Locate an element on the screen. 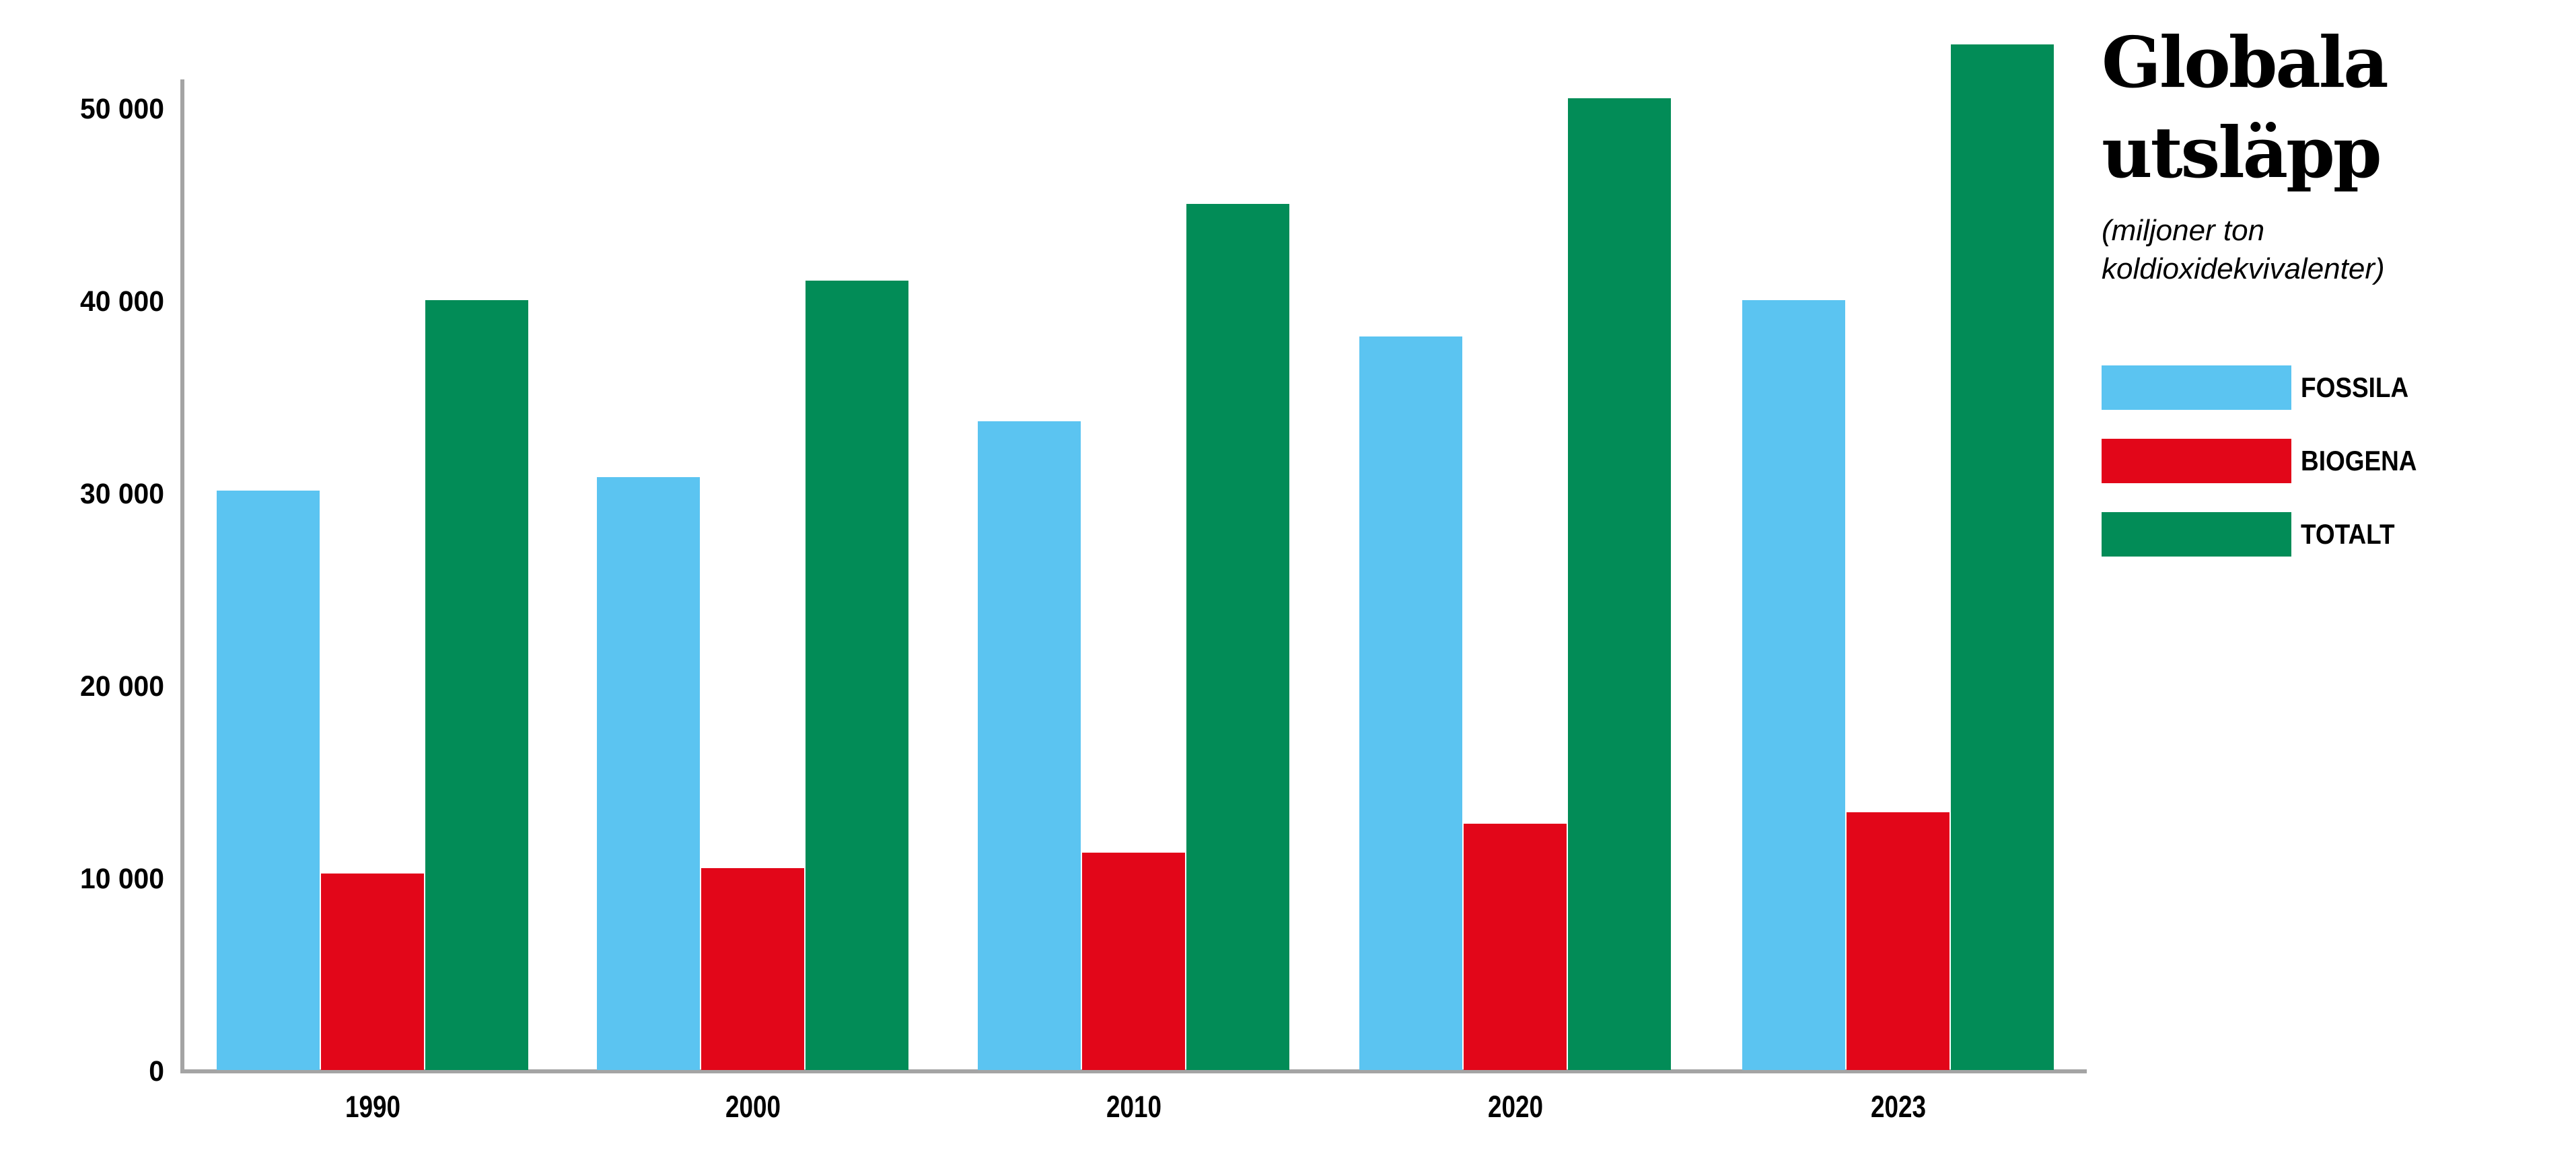 This screenshot has width=2576, height=1175. y-axis is located at coordinates (182, 576).